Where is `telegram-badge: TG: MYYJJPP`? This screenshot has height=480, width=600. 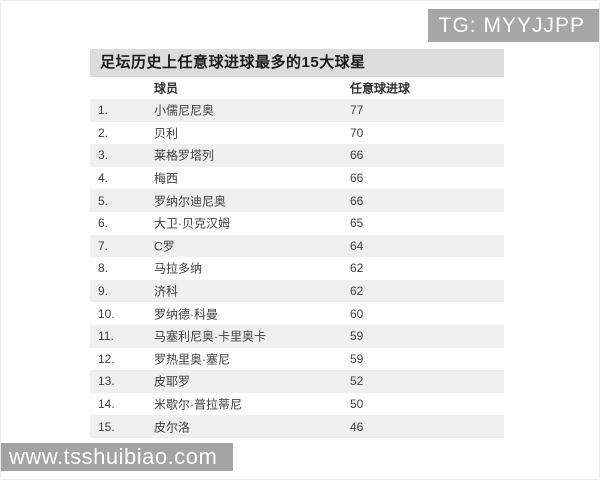 telegram-badge: TG: MYYJJPP is located at coordinates (513, 25).